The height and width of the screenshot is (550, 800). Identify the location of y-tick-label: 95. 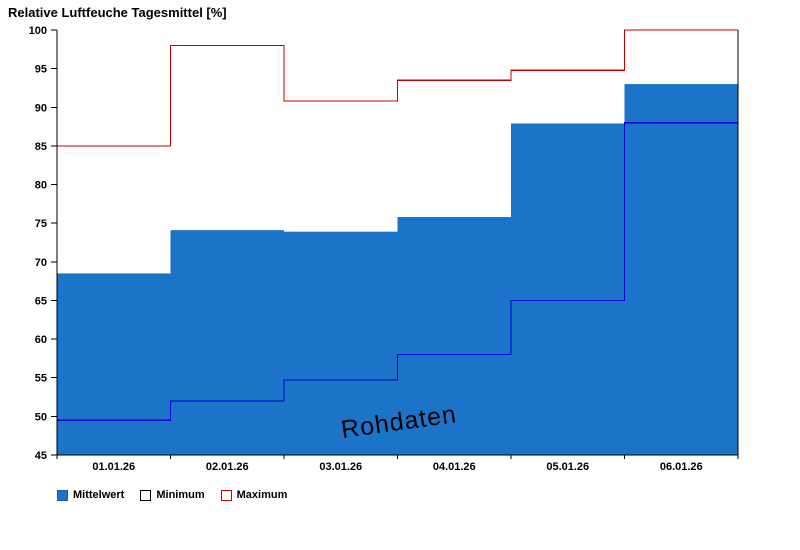
(41, 70).